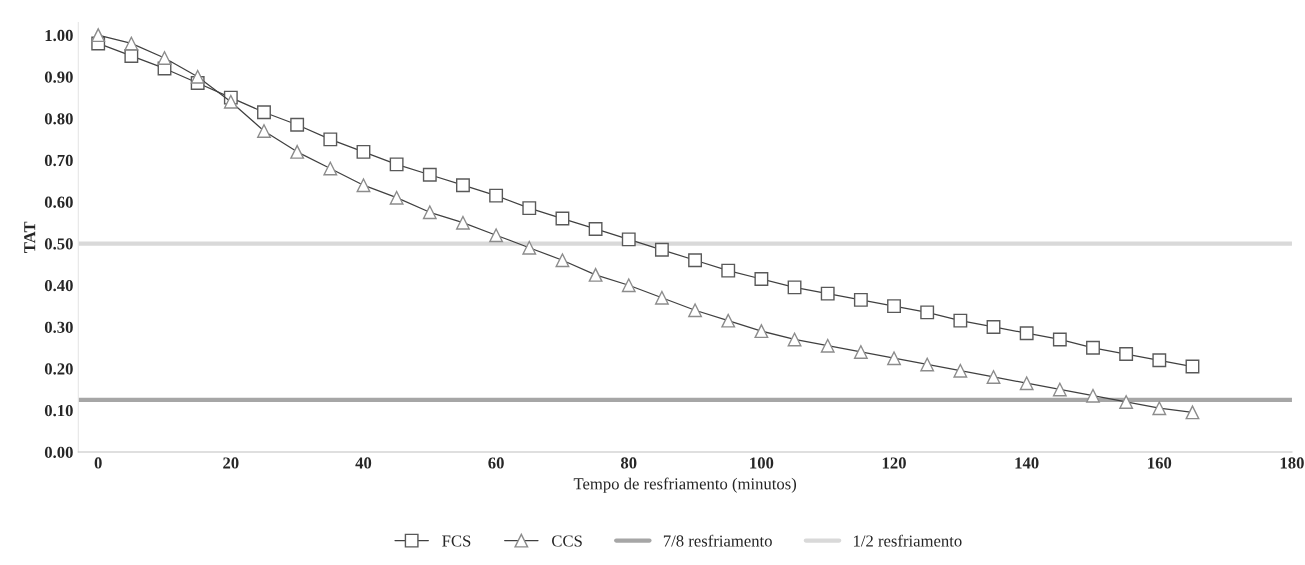 This screenshot has width=1305, height=565. What do you see at coordinates (58, 285) in the screenshot?
I see `y-tick-label: 0.40` at bounding box center [58, 285].